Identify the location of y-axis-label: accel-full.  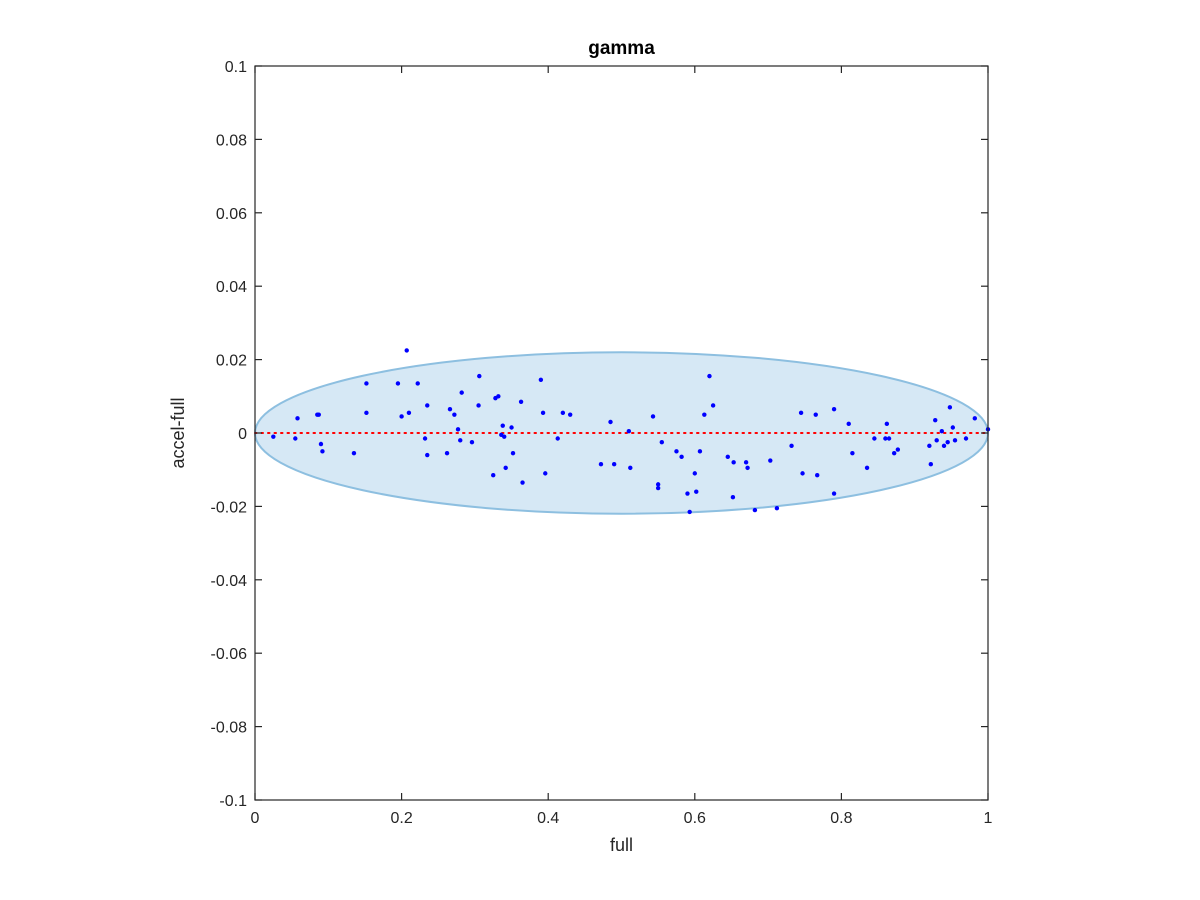
(178, 432).